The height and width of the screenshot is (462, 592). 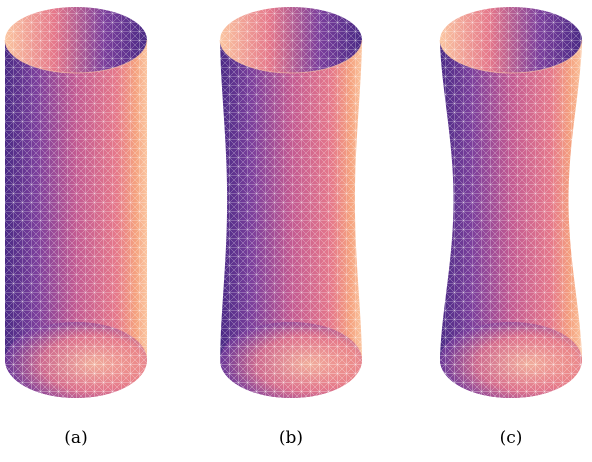 I want to click on caption-b: (b), so click(x=291, y=438).